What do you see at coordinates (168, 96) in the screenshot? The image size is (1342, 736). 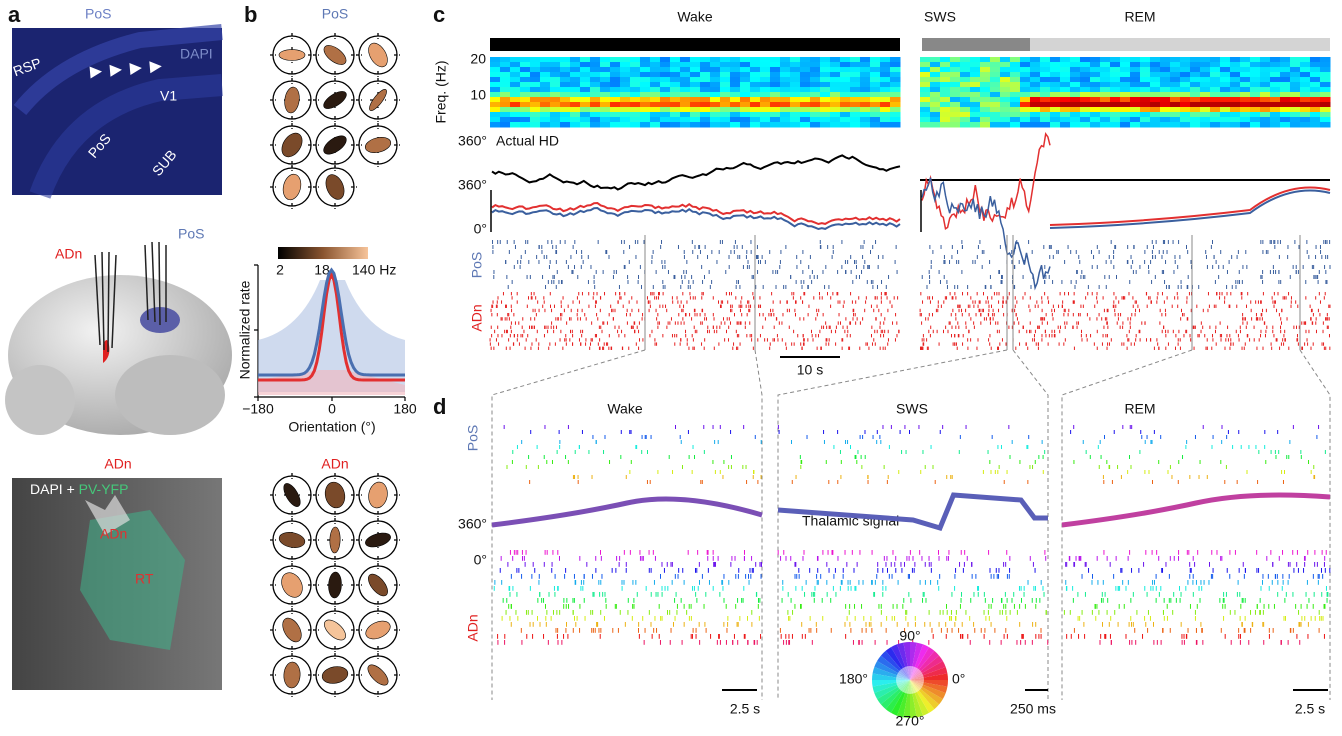 I see `label: V1` at bounding box center [168, 96].